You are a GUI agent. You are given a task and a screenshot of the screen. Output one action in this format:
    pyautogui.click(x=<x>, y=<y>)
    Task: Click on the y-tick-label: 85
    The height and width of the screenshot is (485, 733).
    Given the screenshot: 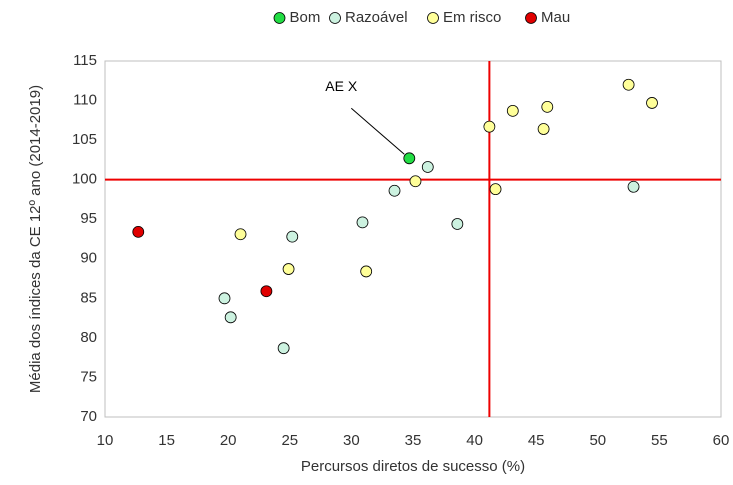 What is the action you would take?
    pyautogui.click(x=88, y=297)
    